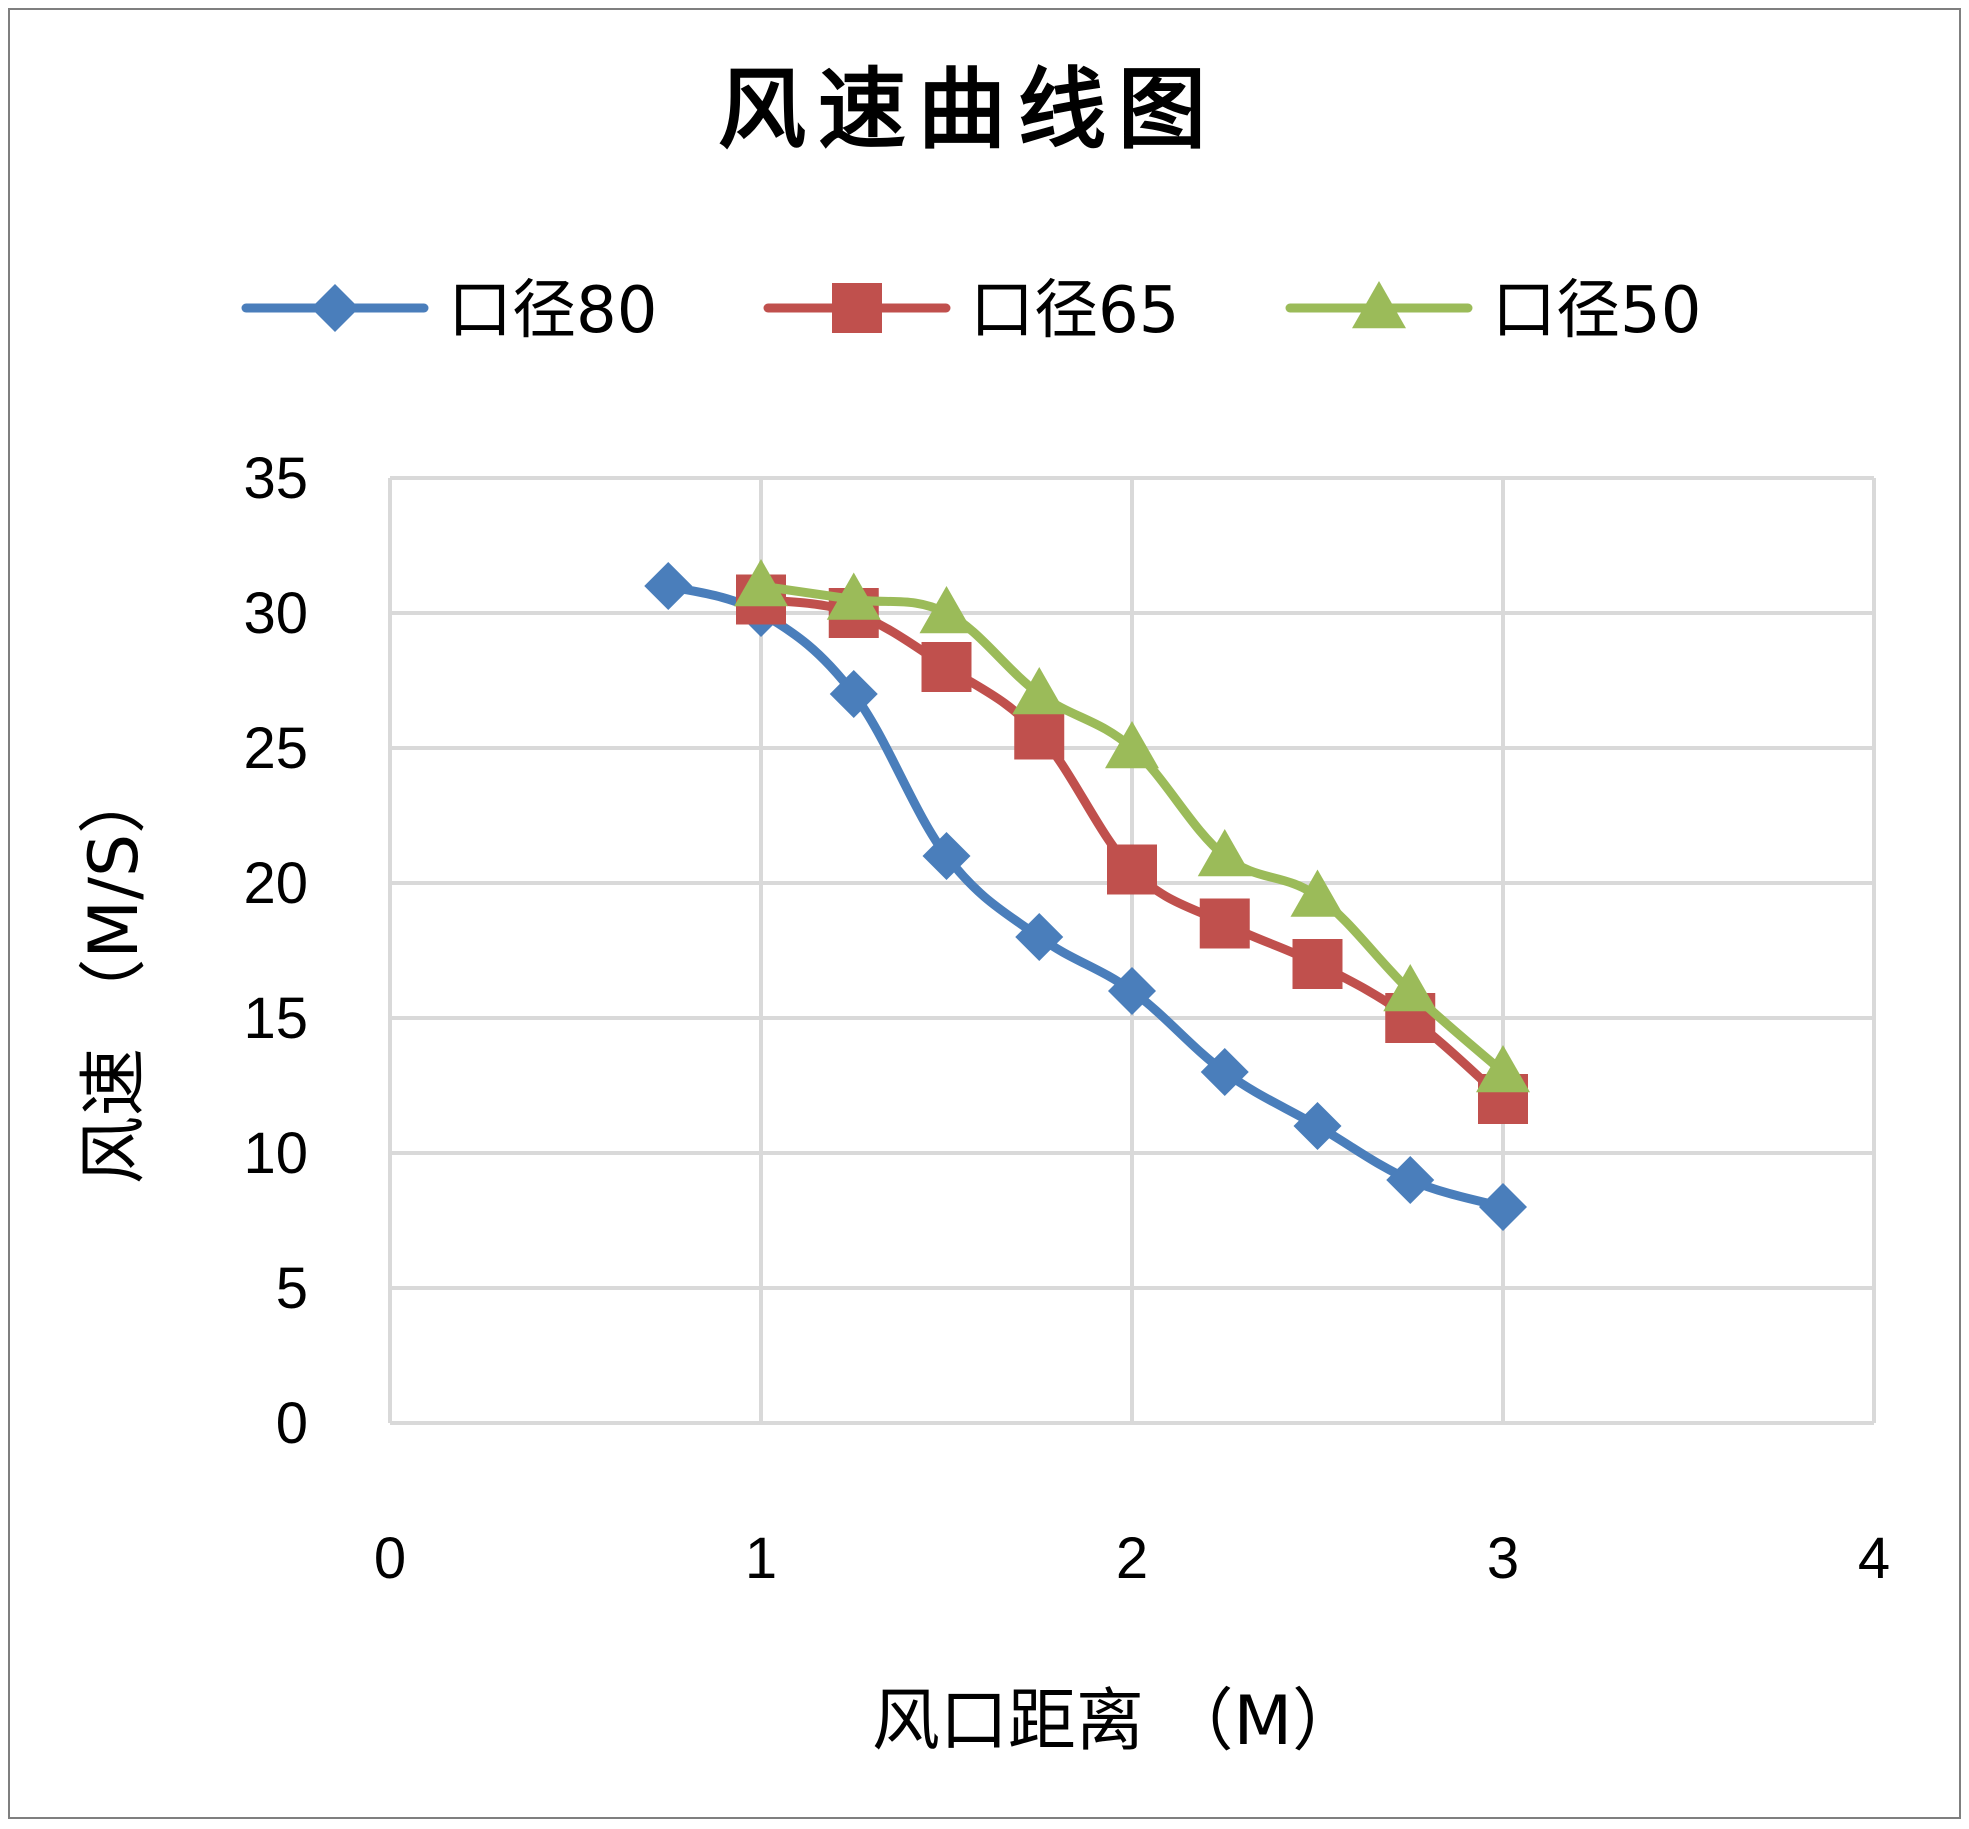  What do you see at coordinates (292, 1423) in the screenshot?
I see `y-tick-label: 0` at bounding box center [292, 1423].